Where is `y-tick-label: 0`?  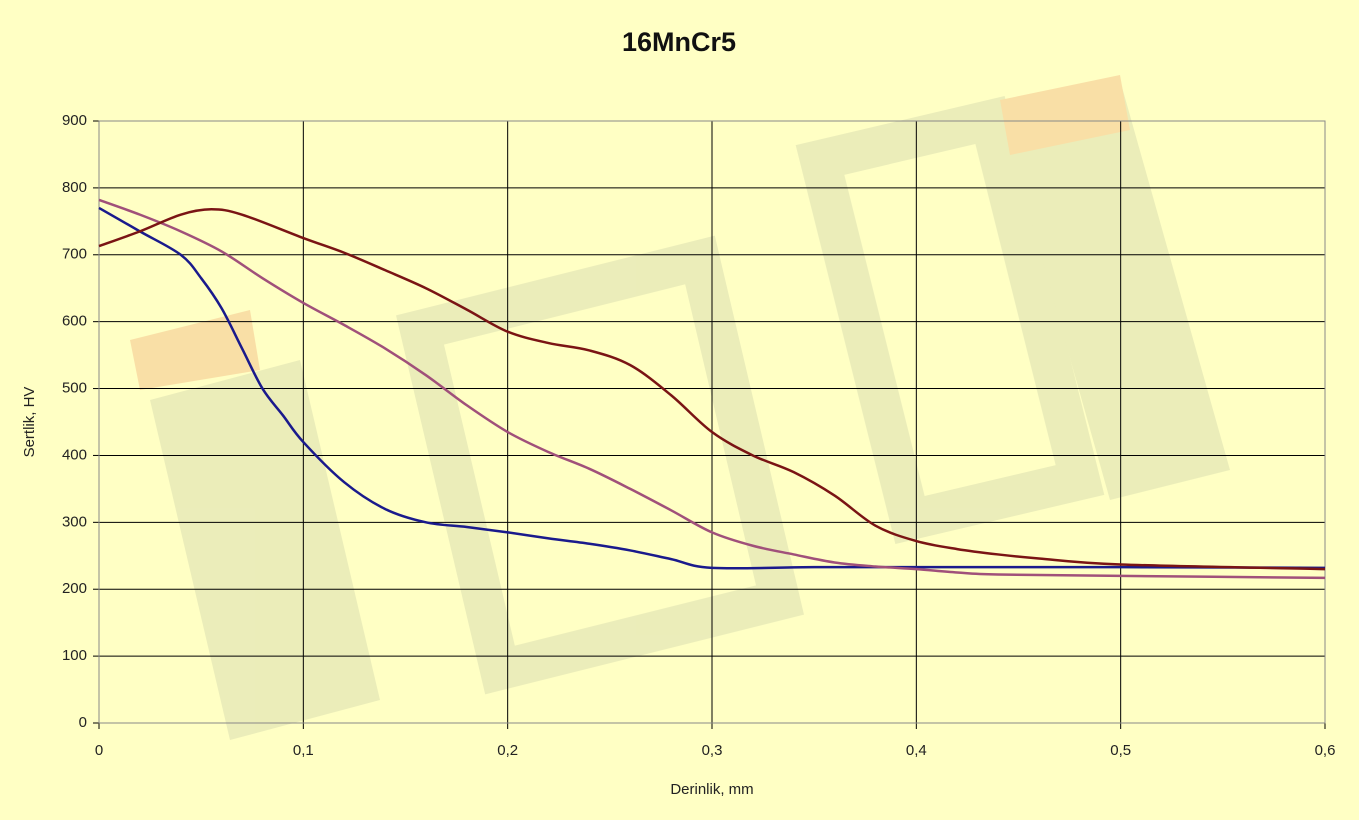 y-tick-label: 0 is located at coordinates (83, 722).